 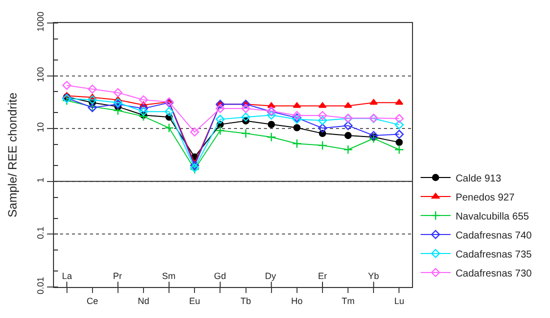 What do you see at coordinates (40, 22) in the screenshot?
I see `y-tick-label: 1000` at bounding box center [40, 22].